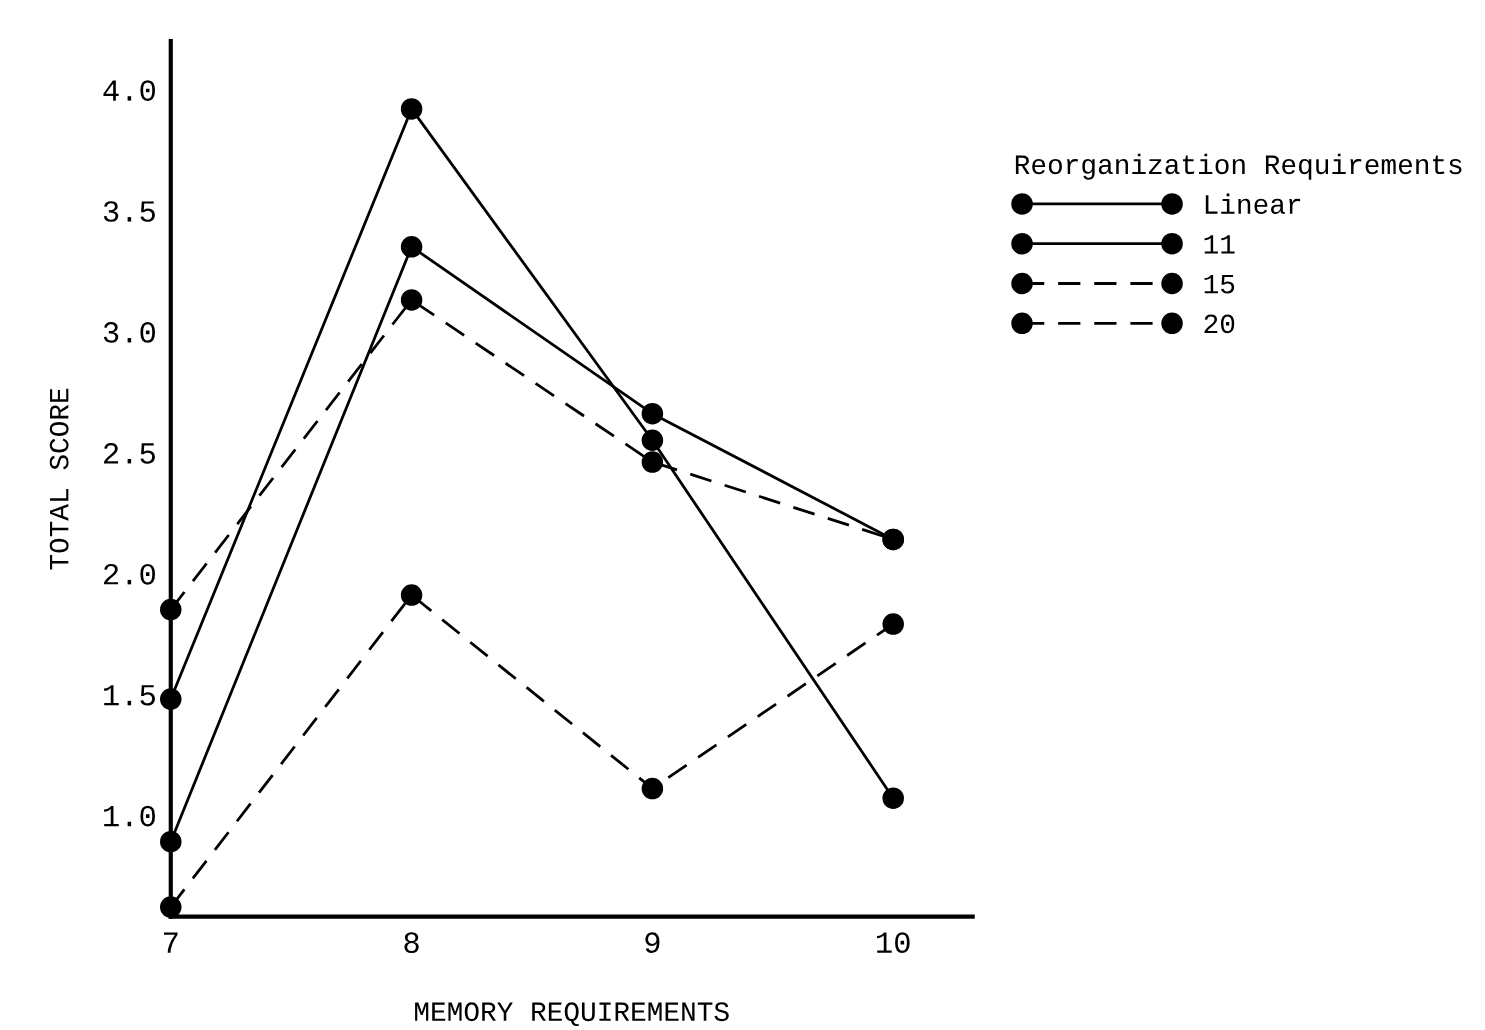 This screenshot has height=1030, width=1485. What do you see at coordinates (129, 211) in the screenshot?
I see `y-tick-label: 3.5` at bounding box center [129, 211].